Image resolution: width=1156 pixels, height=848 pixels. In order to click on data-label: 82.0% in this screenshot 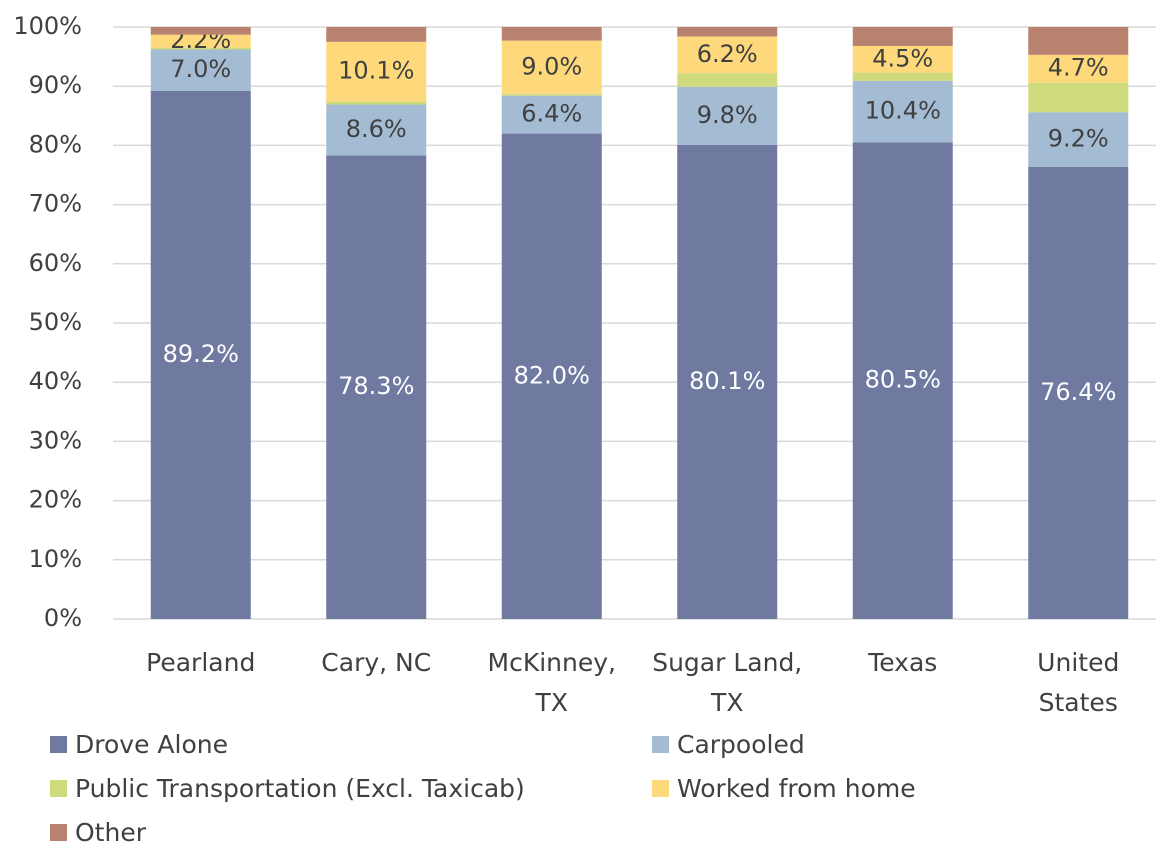, I will do `click(552, 375)`.